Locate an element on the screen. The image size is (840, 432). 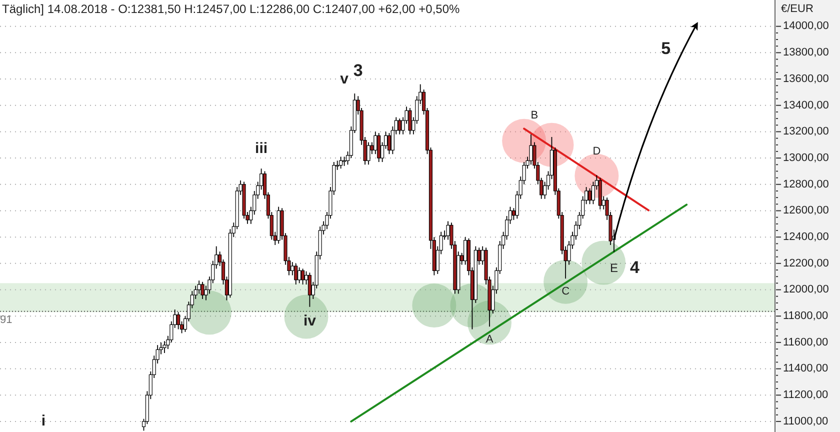
annotation: C is located at coordinates (566, 292).